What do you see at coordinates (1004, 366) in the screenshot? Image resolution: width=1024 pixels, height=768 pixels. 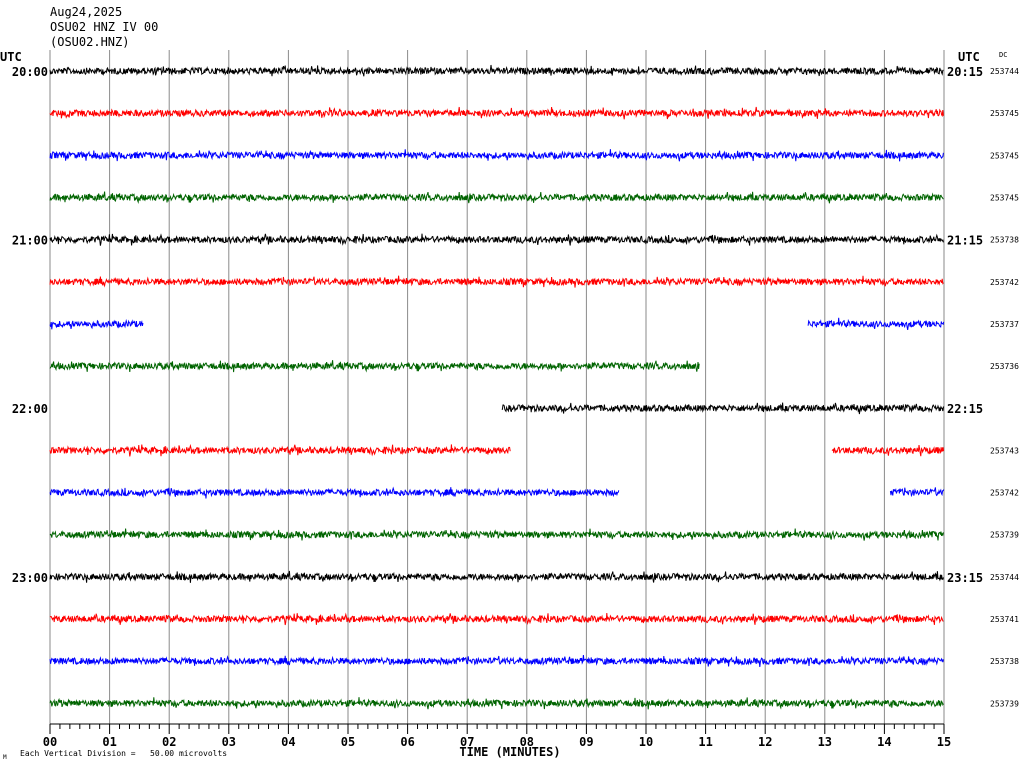 I see `row-dc-value: 253736` at bounding box center [1004, 366].